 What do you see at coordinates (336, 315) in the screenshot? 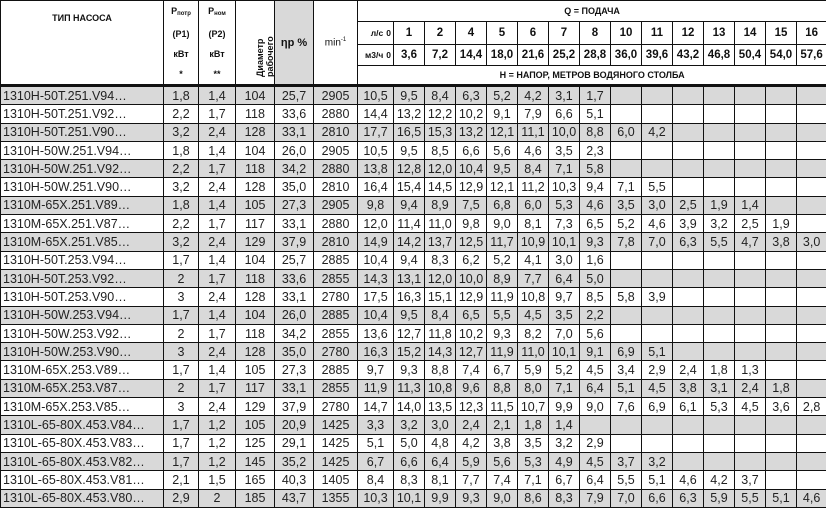
I see `speed-cell: 2885` at bounding box center [336, 315].